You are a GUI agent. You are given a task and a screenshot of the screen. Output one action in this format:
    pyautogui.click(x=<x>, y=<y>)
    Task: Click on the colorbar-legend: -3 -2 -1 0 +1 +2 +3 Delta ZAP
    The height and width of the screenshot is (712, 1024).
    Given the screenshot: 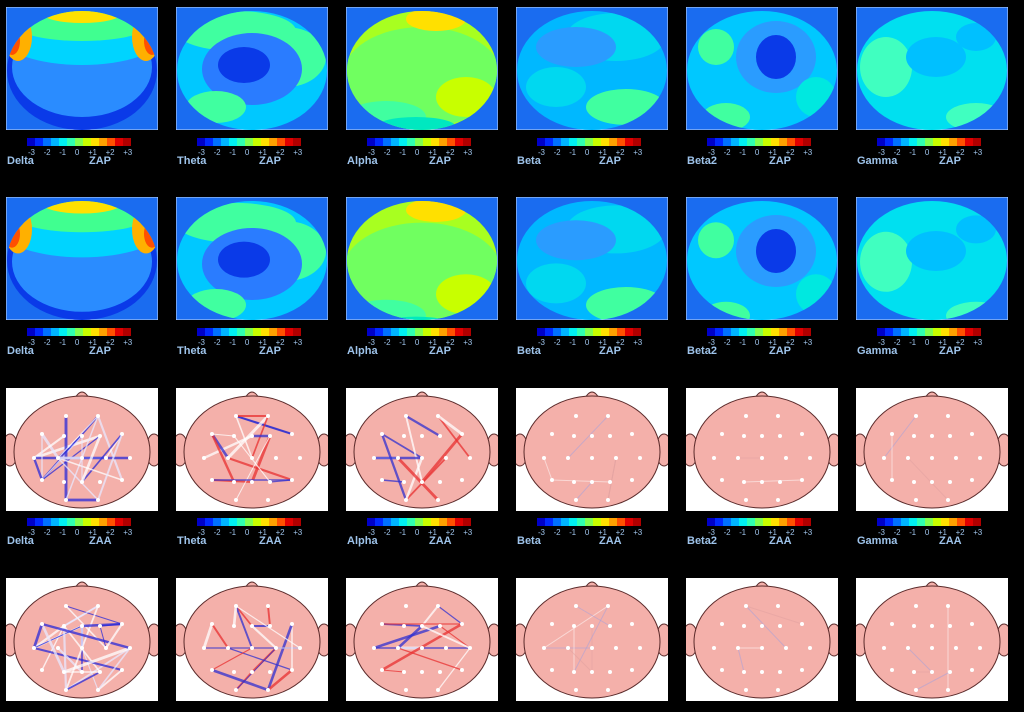 What is the action you would take?
    pyautogui.click(x=72, y=153)
    